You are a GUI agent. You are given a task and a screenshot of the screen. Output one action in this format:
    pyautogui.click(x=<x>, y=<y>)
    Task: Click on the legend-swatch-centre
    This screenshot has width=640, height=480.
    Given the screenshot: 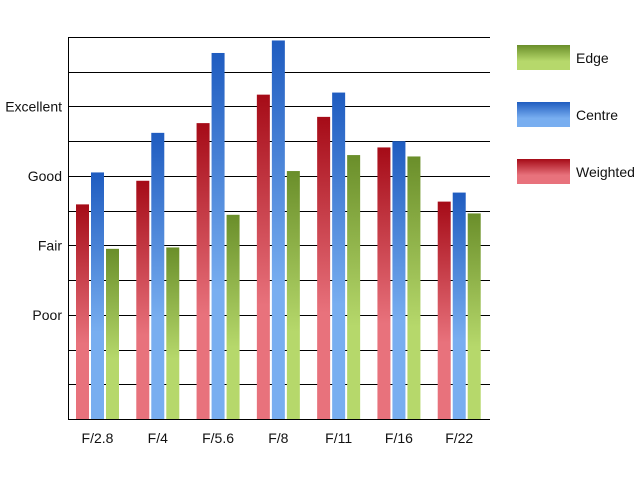 What is the action you would take?
    pyautogui.click(x=543, y=114)
    